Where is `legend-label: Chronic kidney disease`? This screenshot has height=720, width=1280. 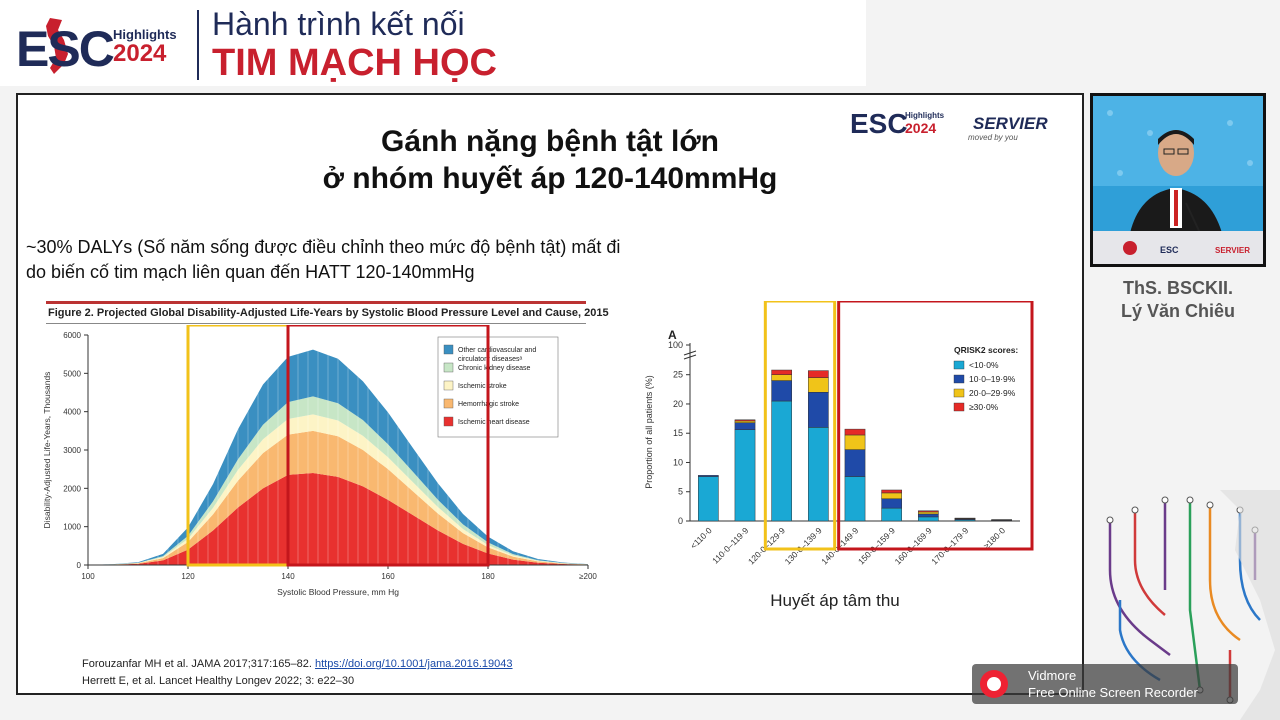
legend-label: Chronic kidney disease is located at coordinates (494, 368).